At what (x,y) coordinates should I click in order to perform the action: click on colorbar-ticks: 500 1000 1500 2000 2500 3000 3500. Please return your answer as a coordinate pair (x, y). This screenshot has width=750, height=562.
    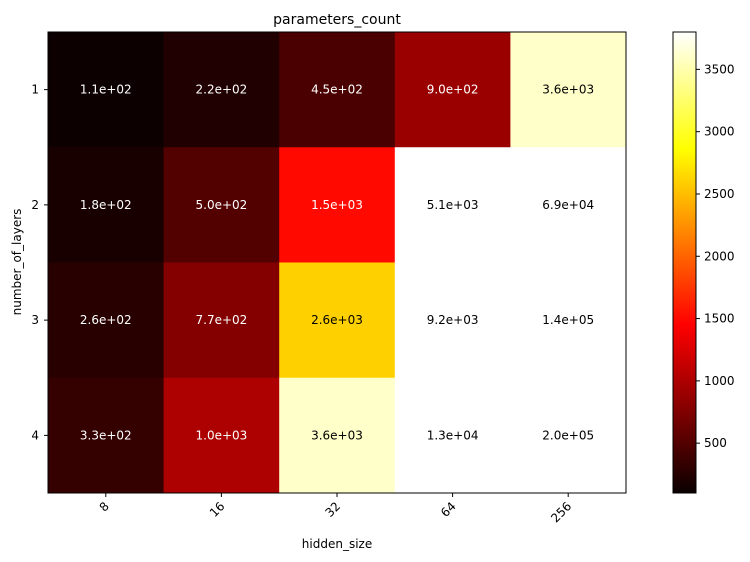
    Looking at the image, I should click on (715, 256).